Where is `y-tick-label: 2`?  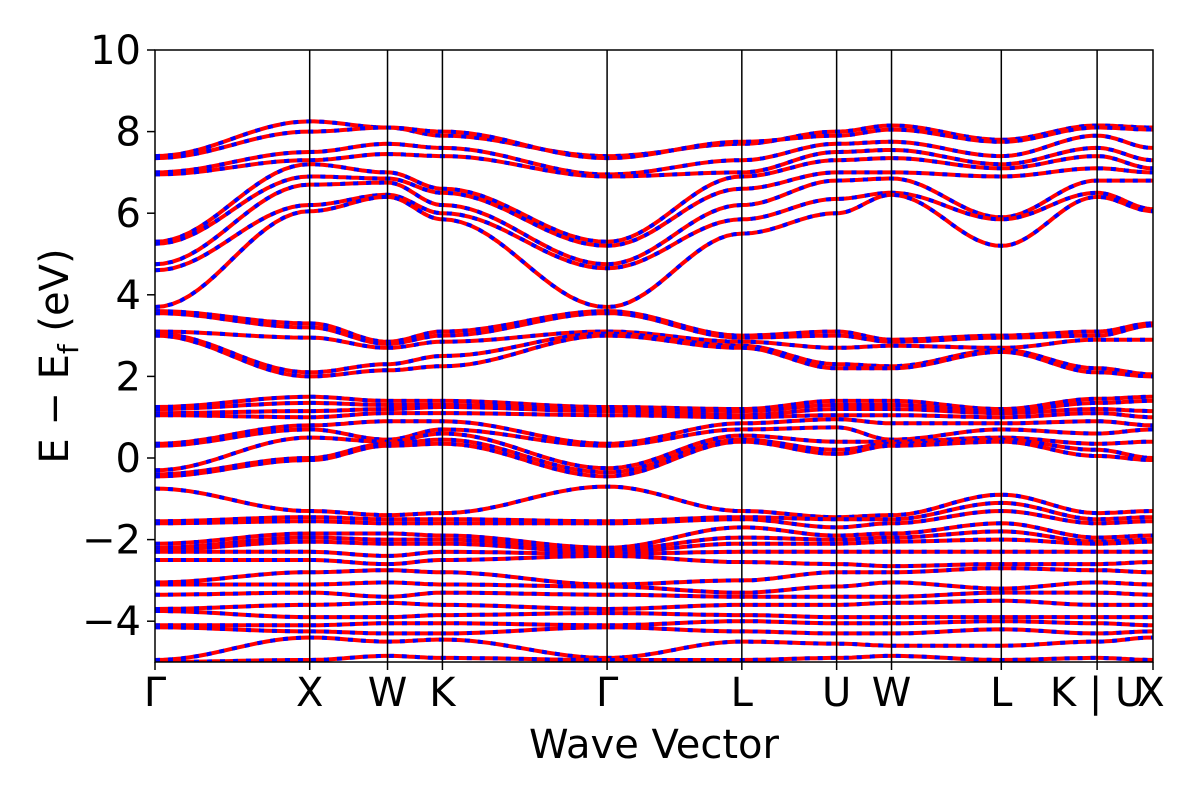 y-tick-label: 2 is located at coordinates (128, 377).